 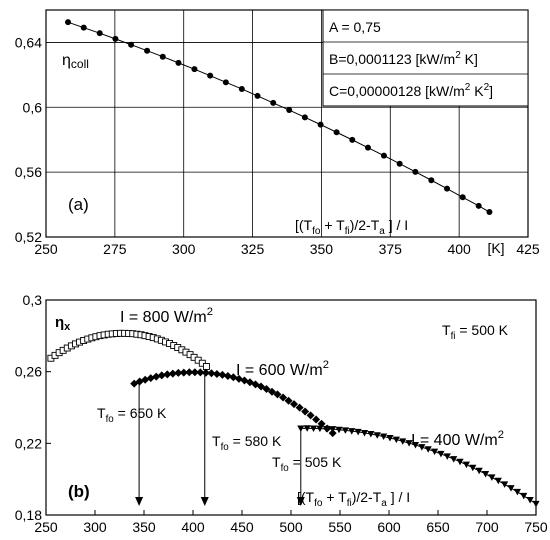 What do you see at coordinates (28, 237) in the screenshot?
I see `y-tick-label: 0,52` at bounding box center [28, 237].